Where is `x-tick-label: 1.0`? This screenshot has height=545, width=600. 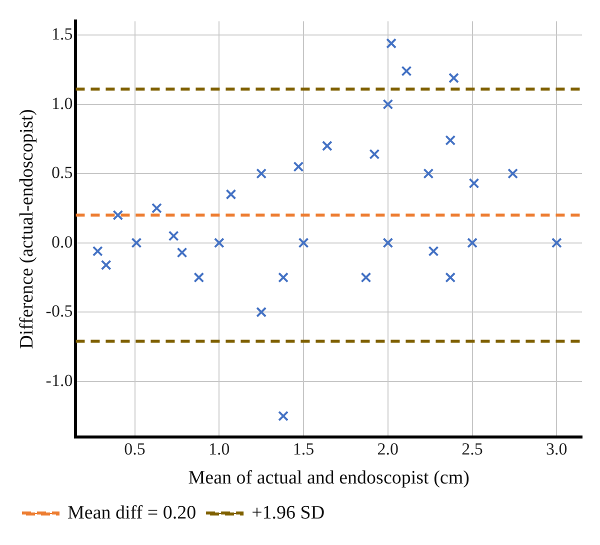
x-tick-label: 1.0 is located at coordinates (219, 448).